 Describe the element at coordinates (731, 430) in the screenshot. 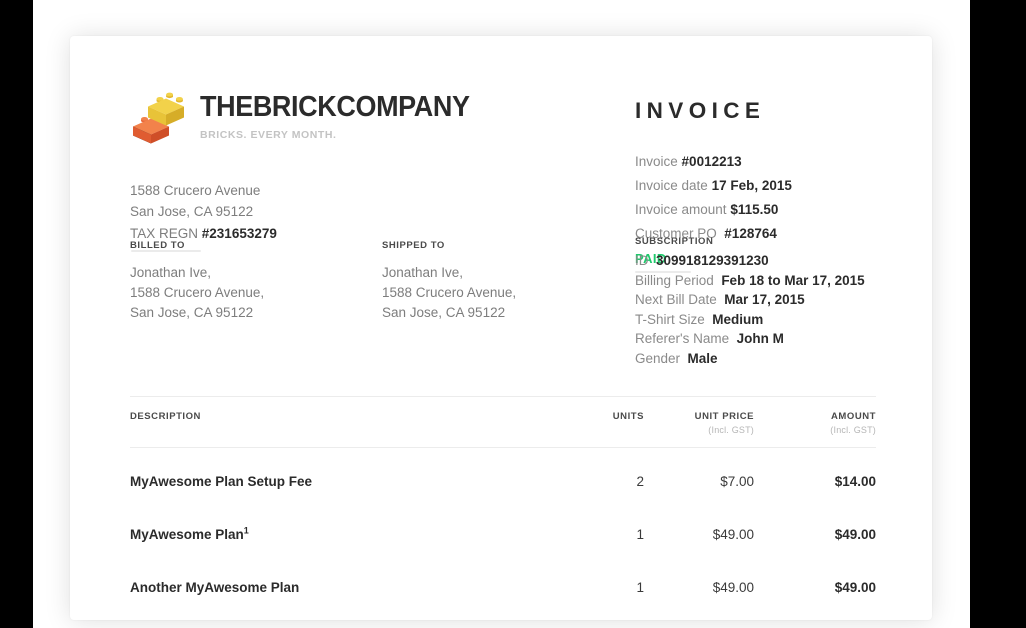

I see `header-unit-price-gst-note: (Incl. GST)` at that location.